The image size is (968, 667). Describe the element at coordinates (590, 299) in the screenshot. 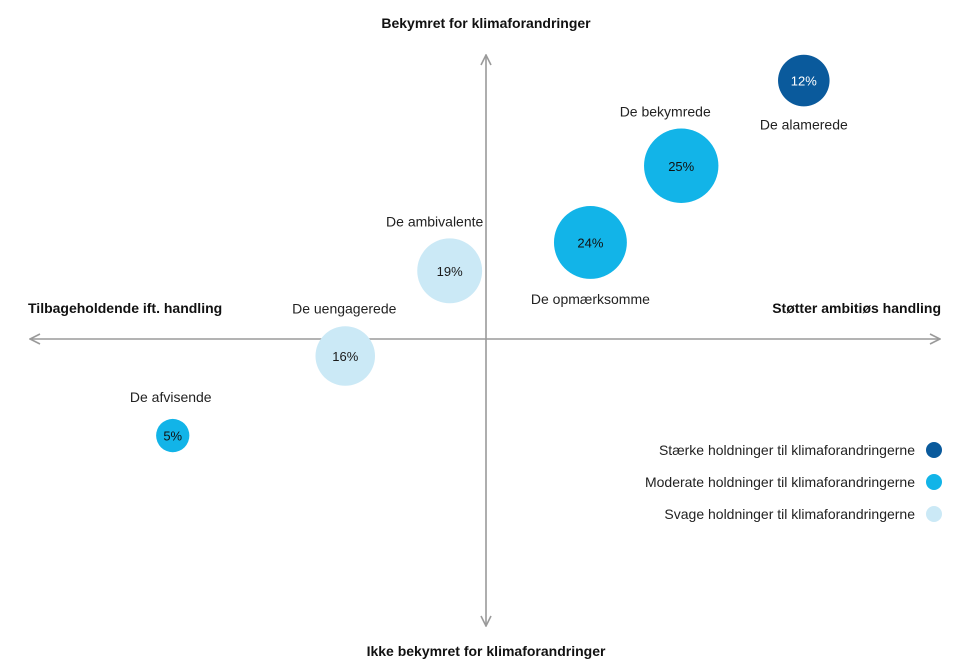

I see `segment-label-de-opmaerksomme: De opmærksomme` at that location.